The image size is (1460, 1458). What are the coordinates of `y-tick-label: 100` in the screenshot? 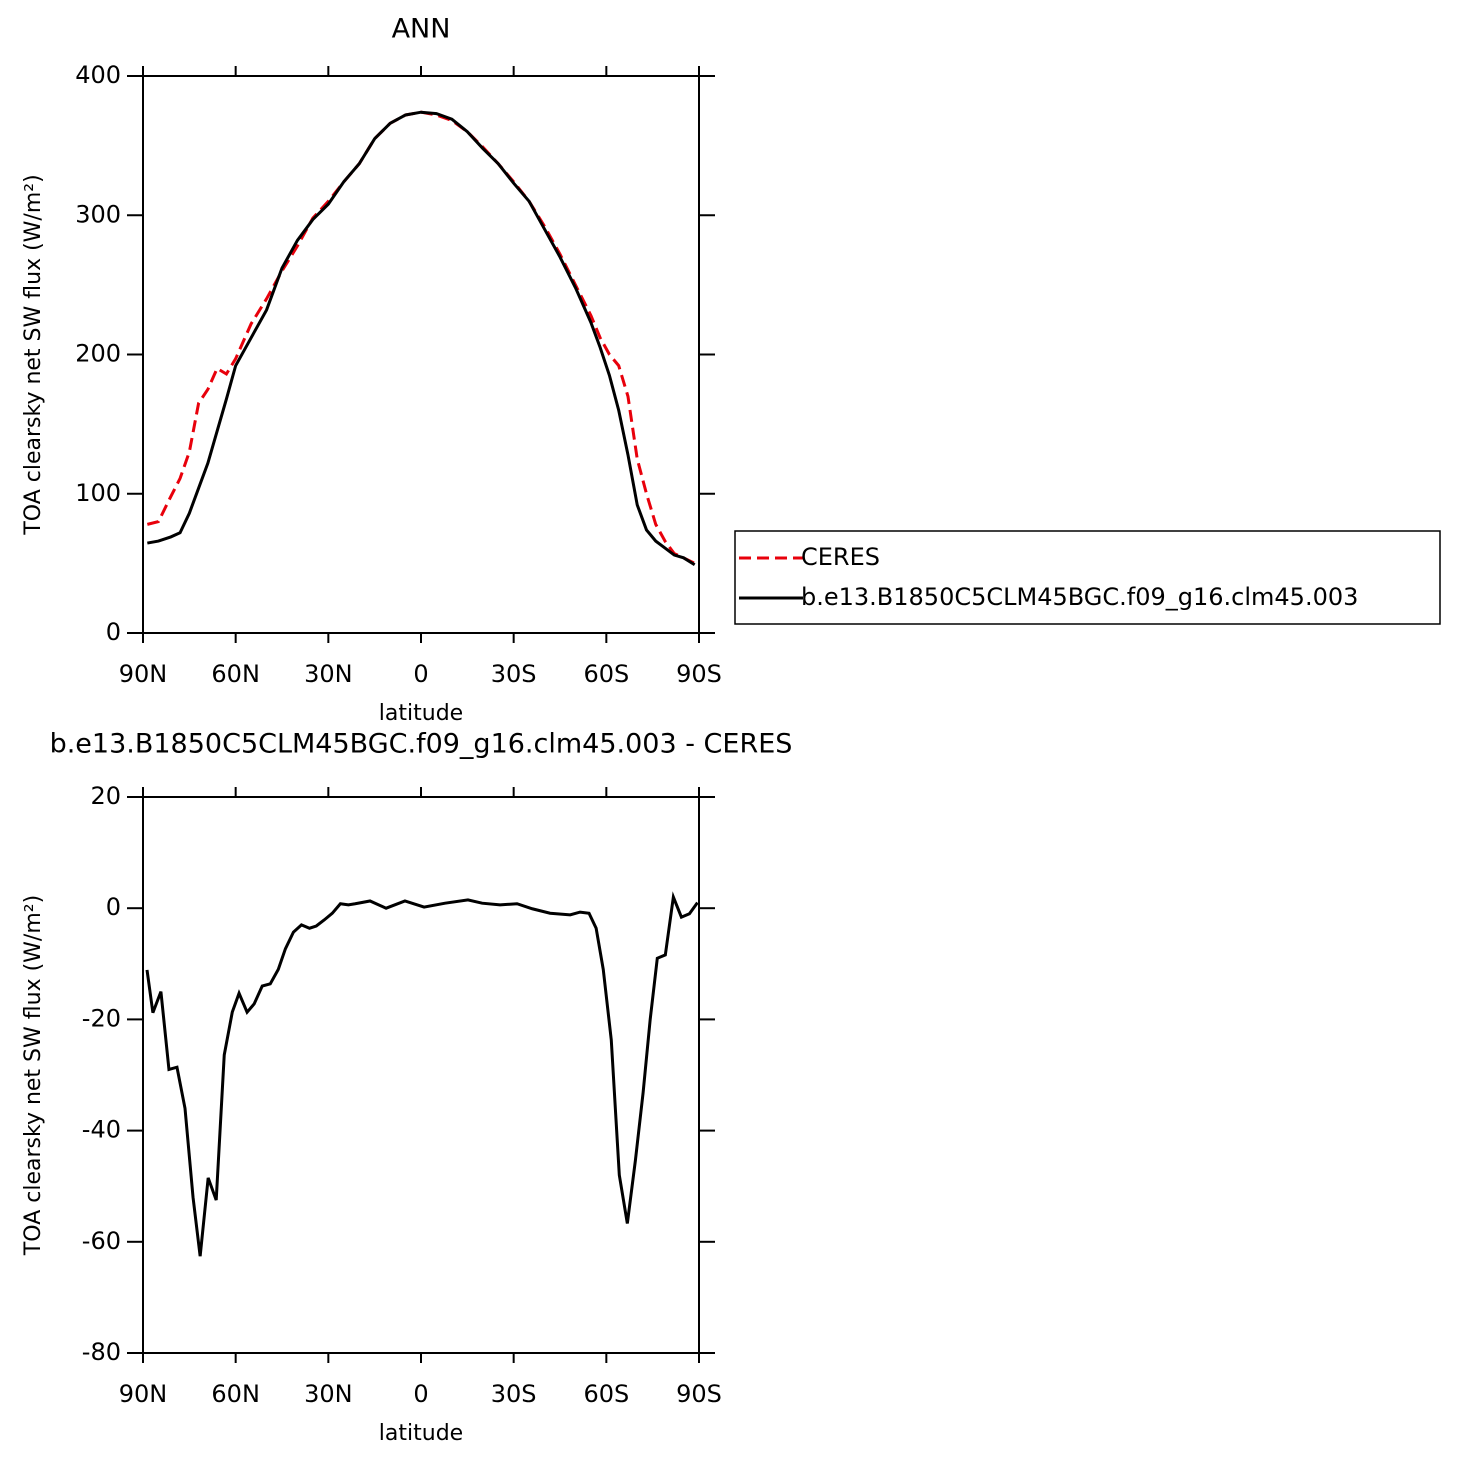 It's located at (98, 493).